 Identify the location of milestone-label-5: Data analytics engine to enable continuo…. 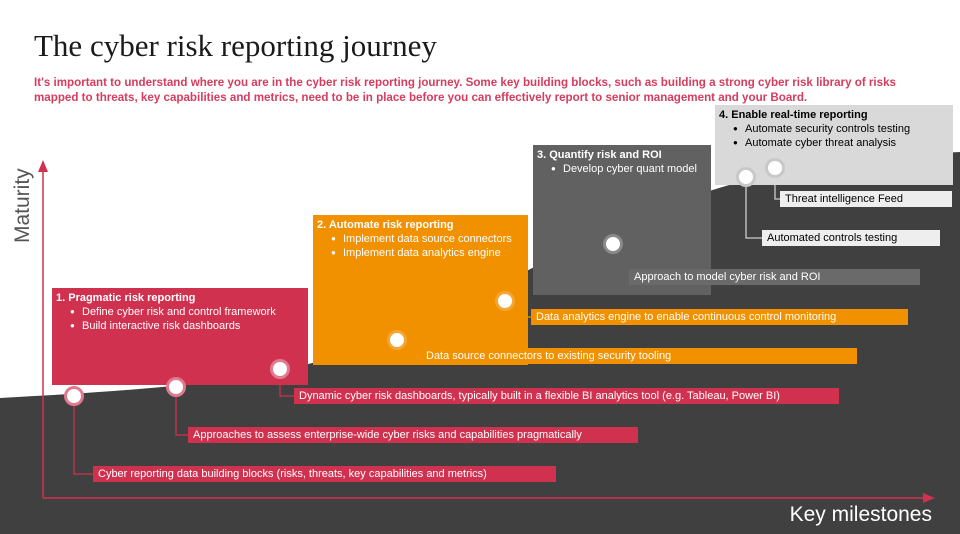
(719, 317).